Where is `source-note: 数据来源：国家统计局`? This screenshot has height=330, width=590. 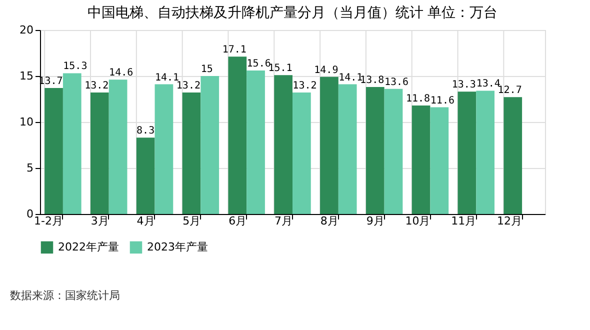
source-note: 数据来源：国家统计局 is located at coordinates (65, 295).